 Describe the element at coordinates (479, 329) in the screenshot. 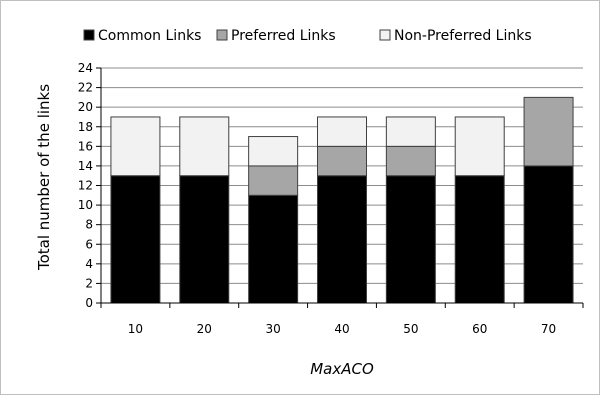

I see `x-tick-label: 60` at that location.